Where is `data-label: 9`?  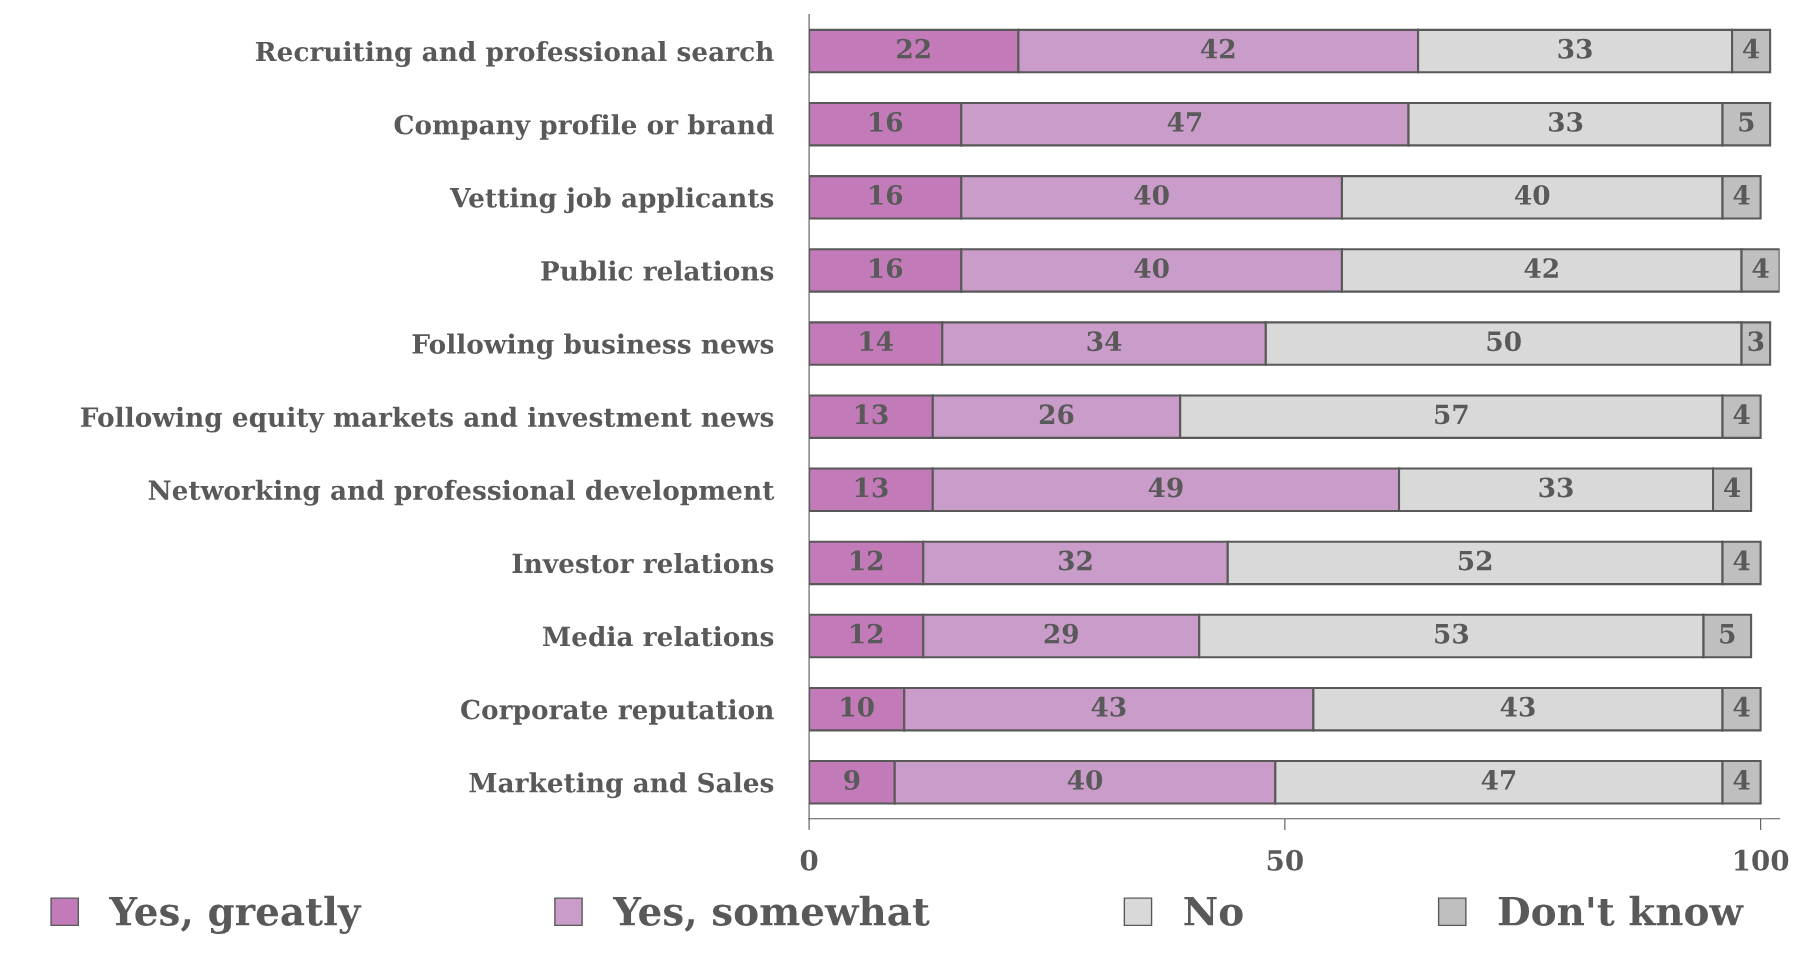
data-label: 9 is located at coordinates (852, 779).